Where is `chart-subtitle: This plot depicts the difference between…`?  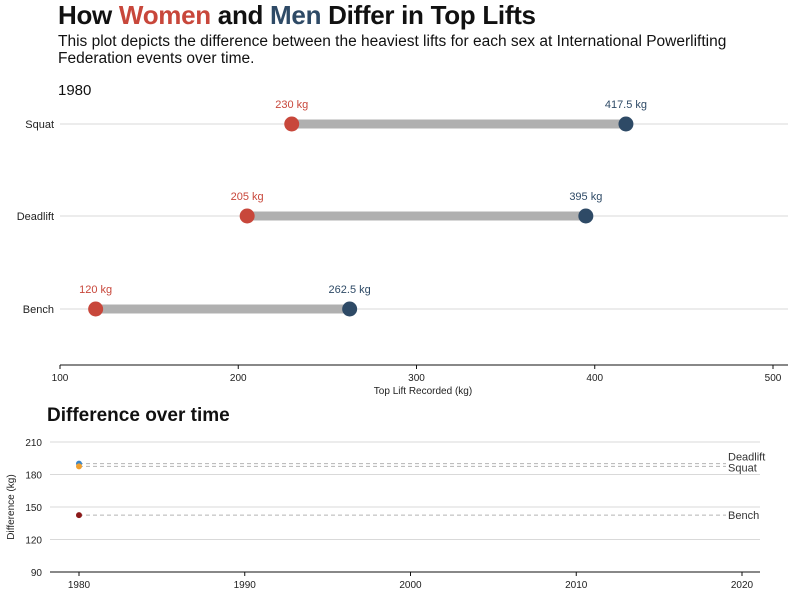 chart-subtitle: This plot depicts the difference between… is located at coordinates (392, 50).